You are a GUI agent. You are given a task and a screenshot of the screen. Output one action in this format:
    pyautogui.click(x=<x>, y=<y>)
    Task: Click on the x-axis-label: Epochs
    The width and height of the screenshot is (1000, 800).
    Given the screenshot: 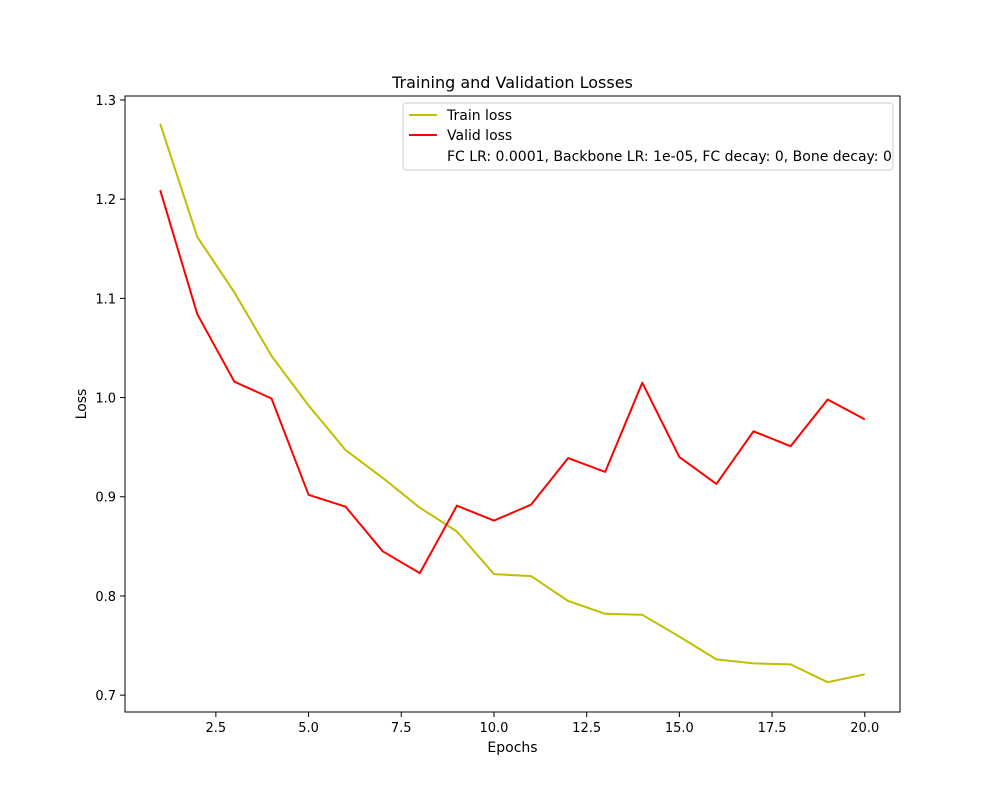 What is the action you would take?
    pyautogui.click(x=512, y=748)
    